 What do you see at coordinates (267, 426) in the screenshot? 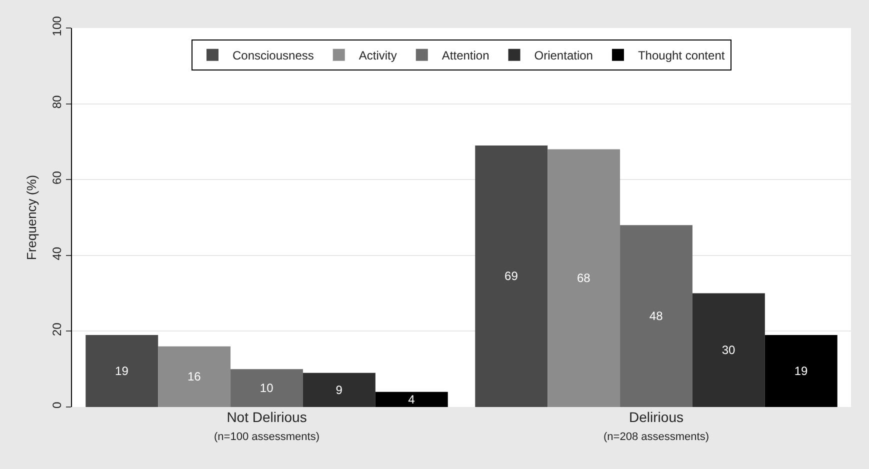
I see `x-tick-label: Not Delirious (n=100 assessments)` at bounding box center [267, 426].